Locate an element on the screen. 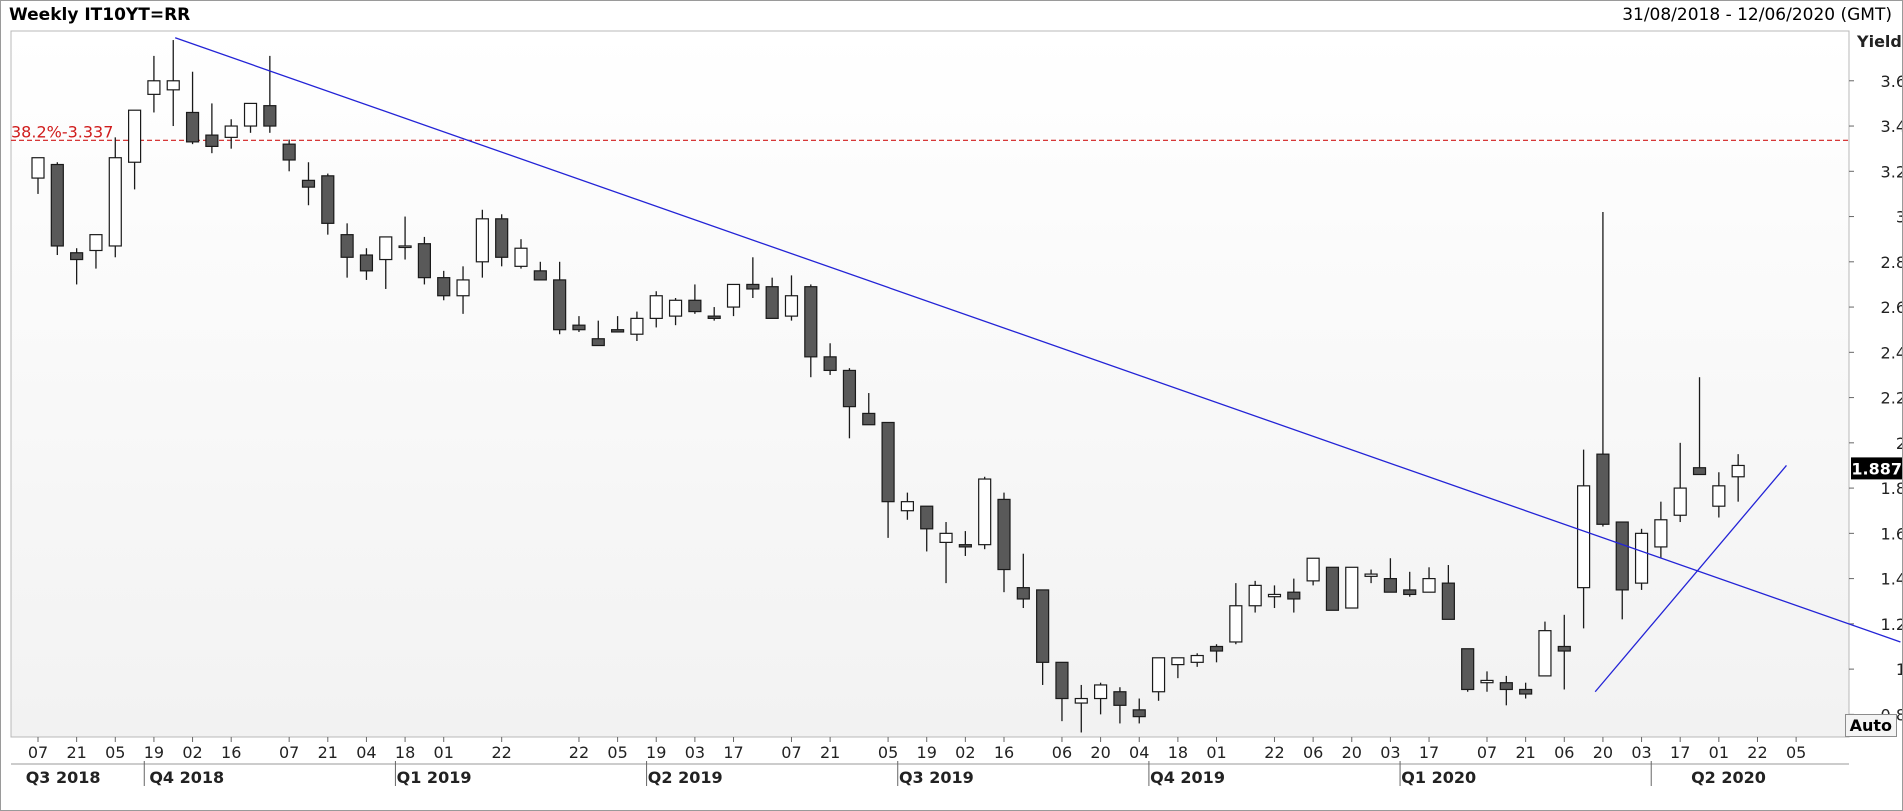 This screenshot has height=811, width=1903. quarter-label: Q2 2020 is located at coordinates (1728, 777).